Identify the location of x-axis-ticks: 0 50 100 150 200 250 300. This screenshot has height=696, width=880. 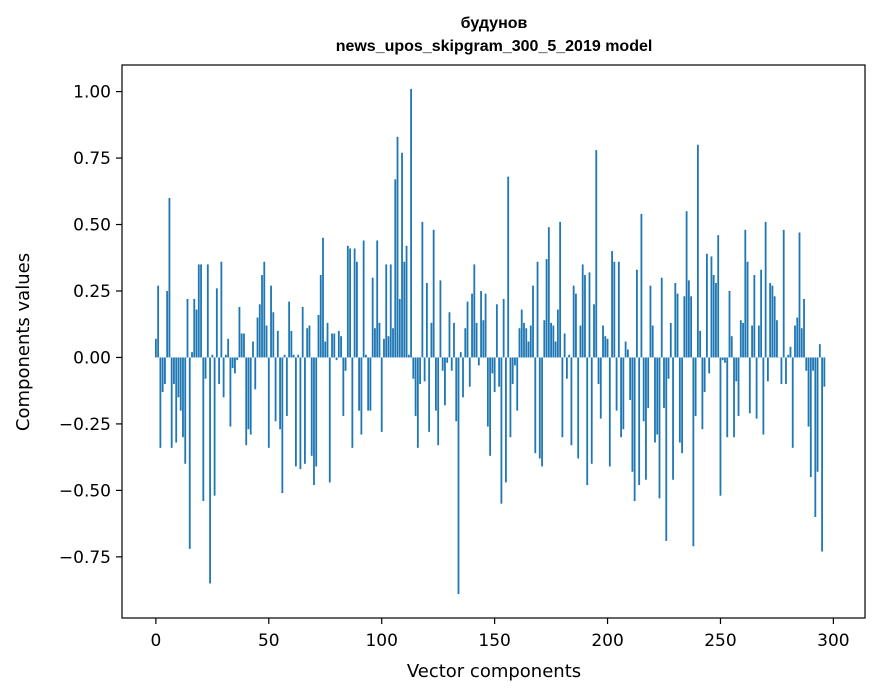
(500, 634).